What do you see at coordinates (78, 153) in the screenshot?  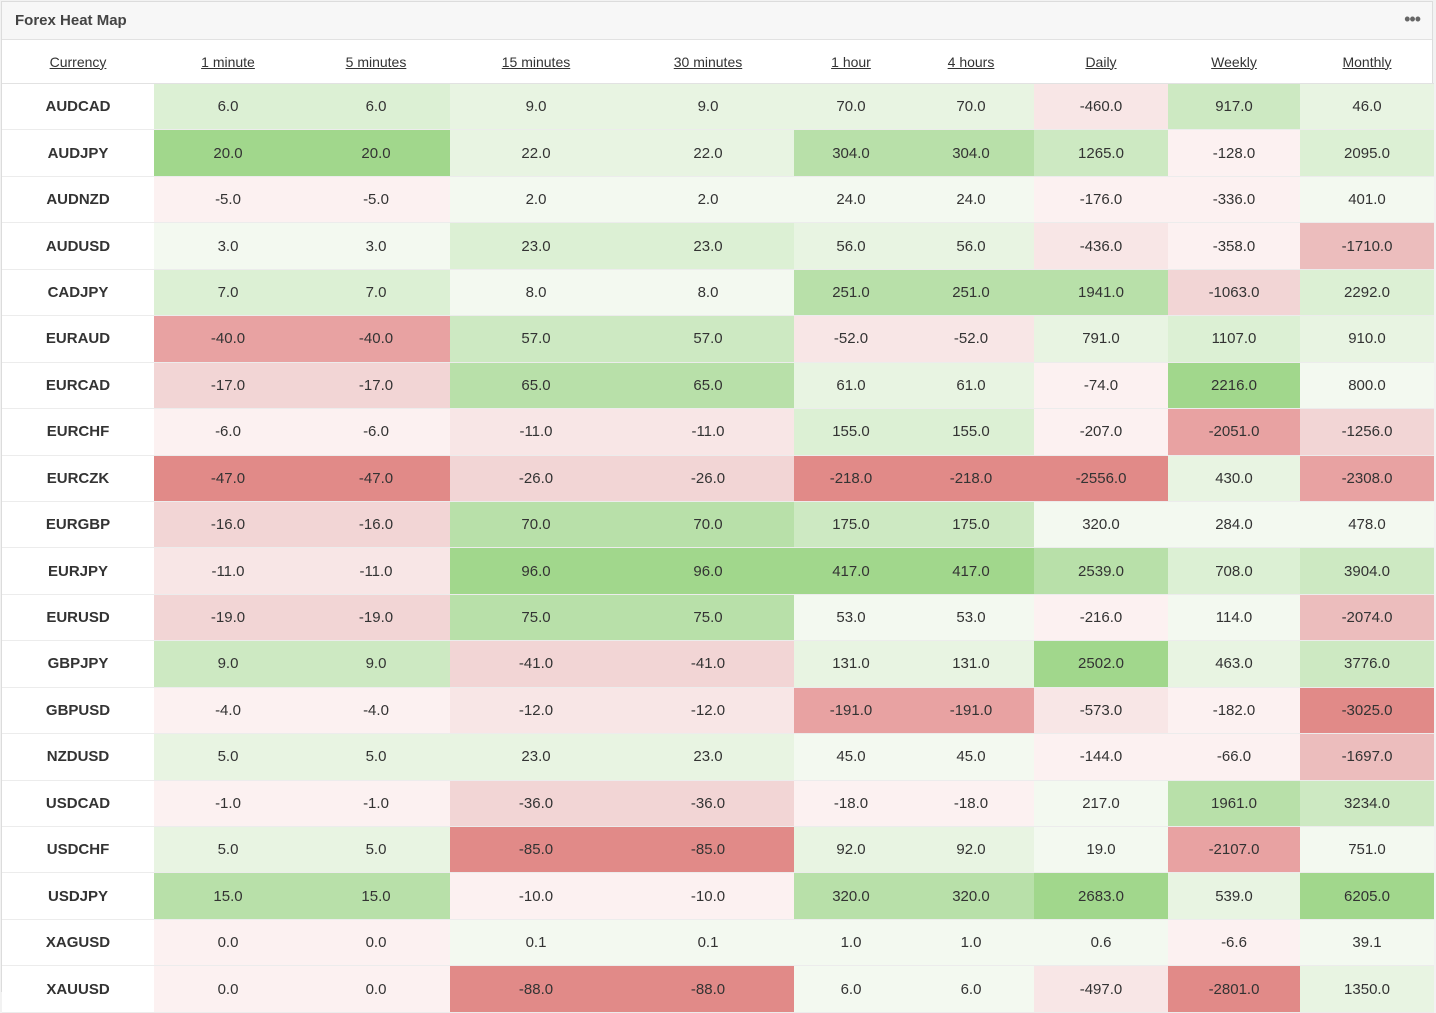 I see `currency-symbol: AUDJPY` at bounding box center [78, 153].